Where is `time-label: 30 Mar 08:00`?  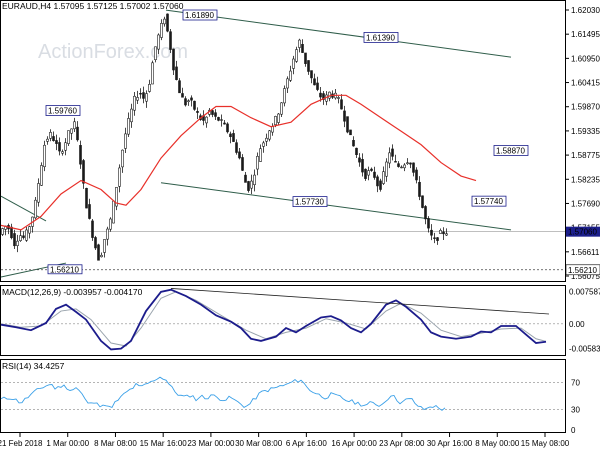
time-label: 30 Mar 08:00 is located at coordinates (259, 443).